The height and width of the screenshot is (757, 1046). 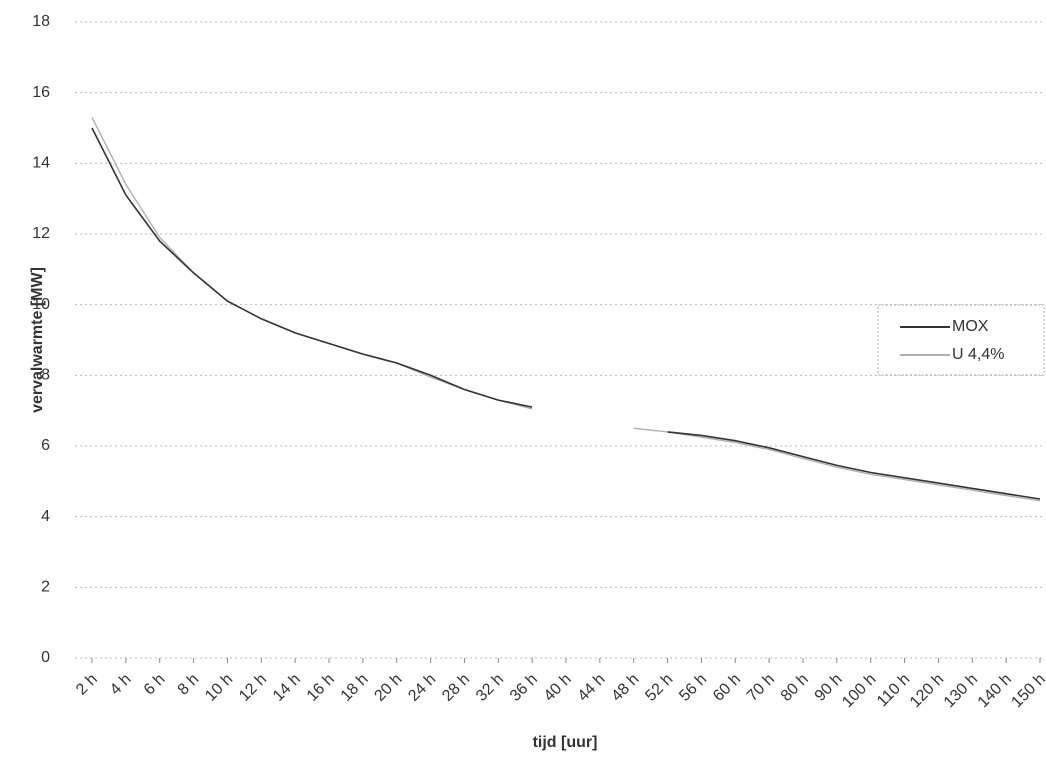 I want to click on x-tick-label: 10 h, so click(x=219, y=688).